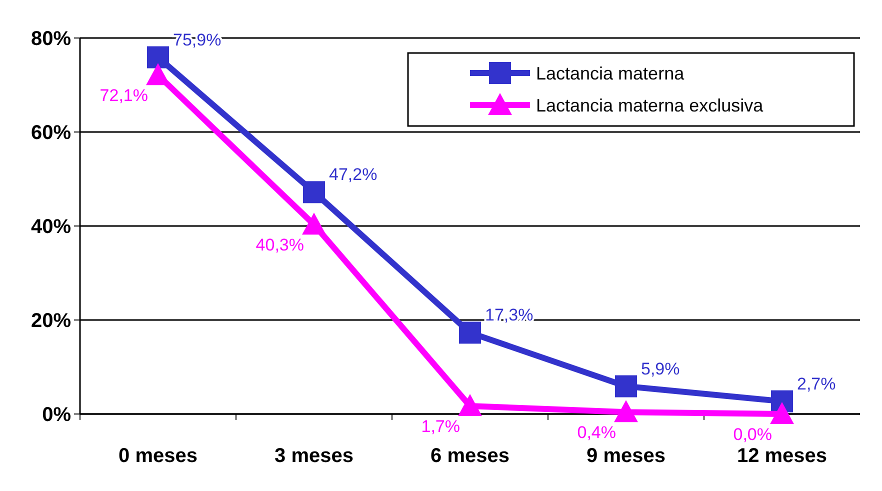 The height and width of the screenshot is (491, 882). Describe the element at coordinates (51, 227) in the screenshot. I see `y-tick-label: 40%` at that location.